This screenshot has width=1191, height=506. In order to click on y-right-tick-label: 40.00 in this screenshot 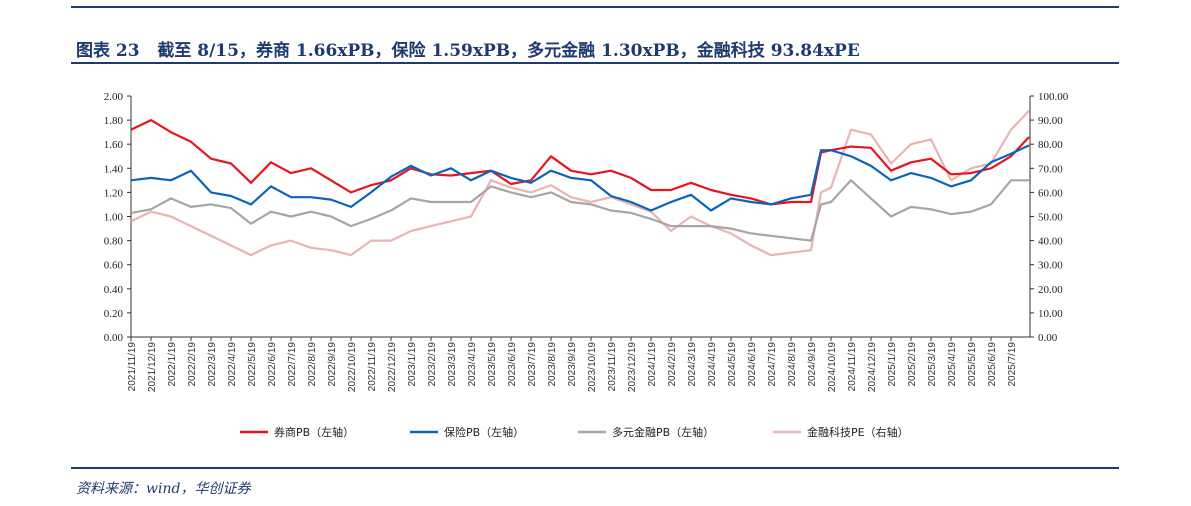, I will do `click(1050, 242)`.